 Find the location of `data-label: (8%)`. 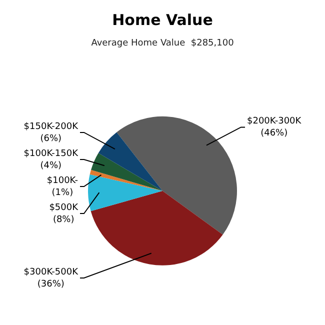

data-label: (8%) is located at coordinates (63, 219).